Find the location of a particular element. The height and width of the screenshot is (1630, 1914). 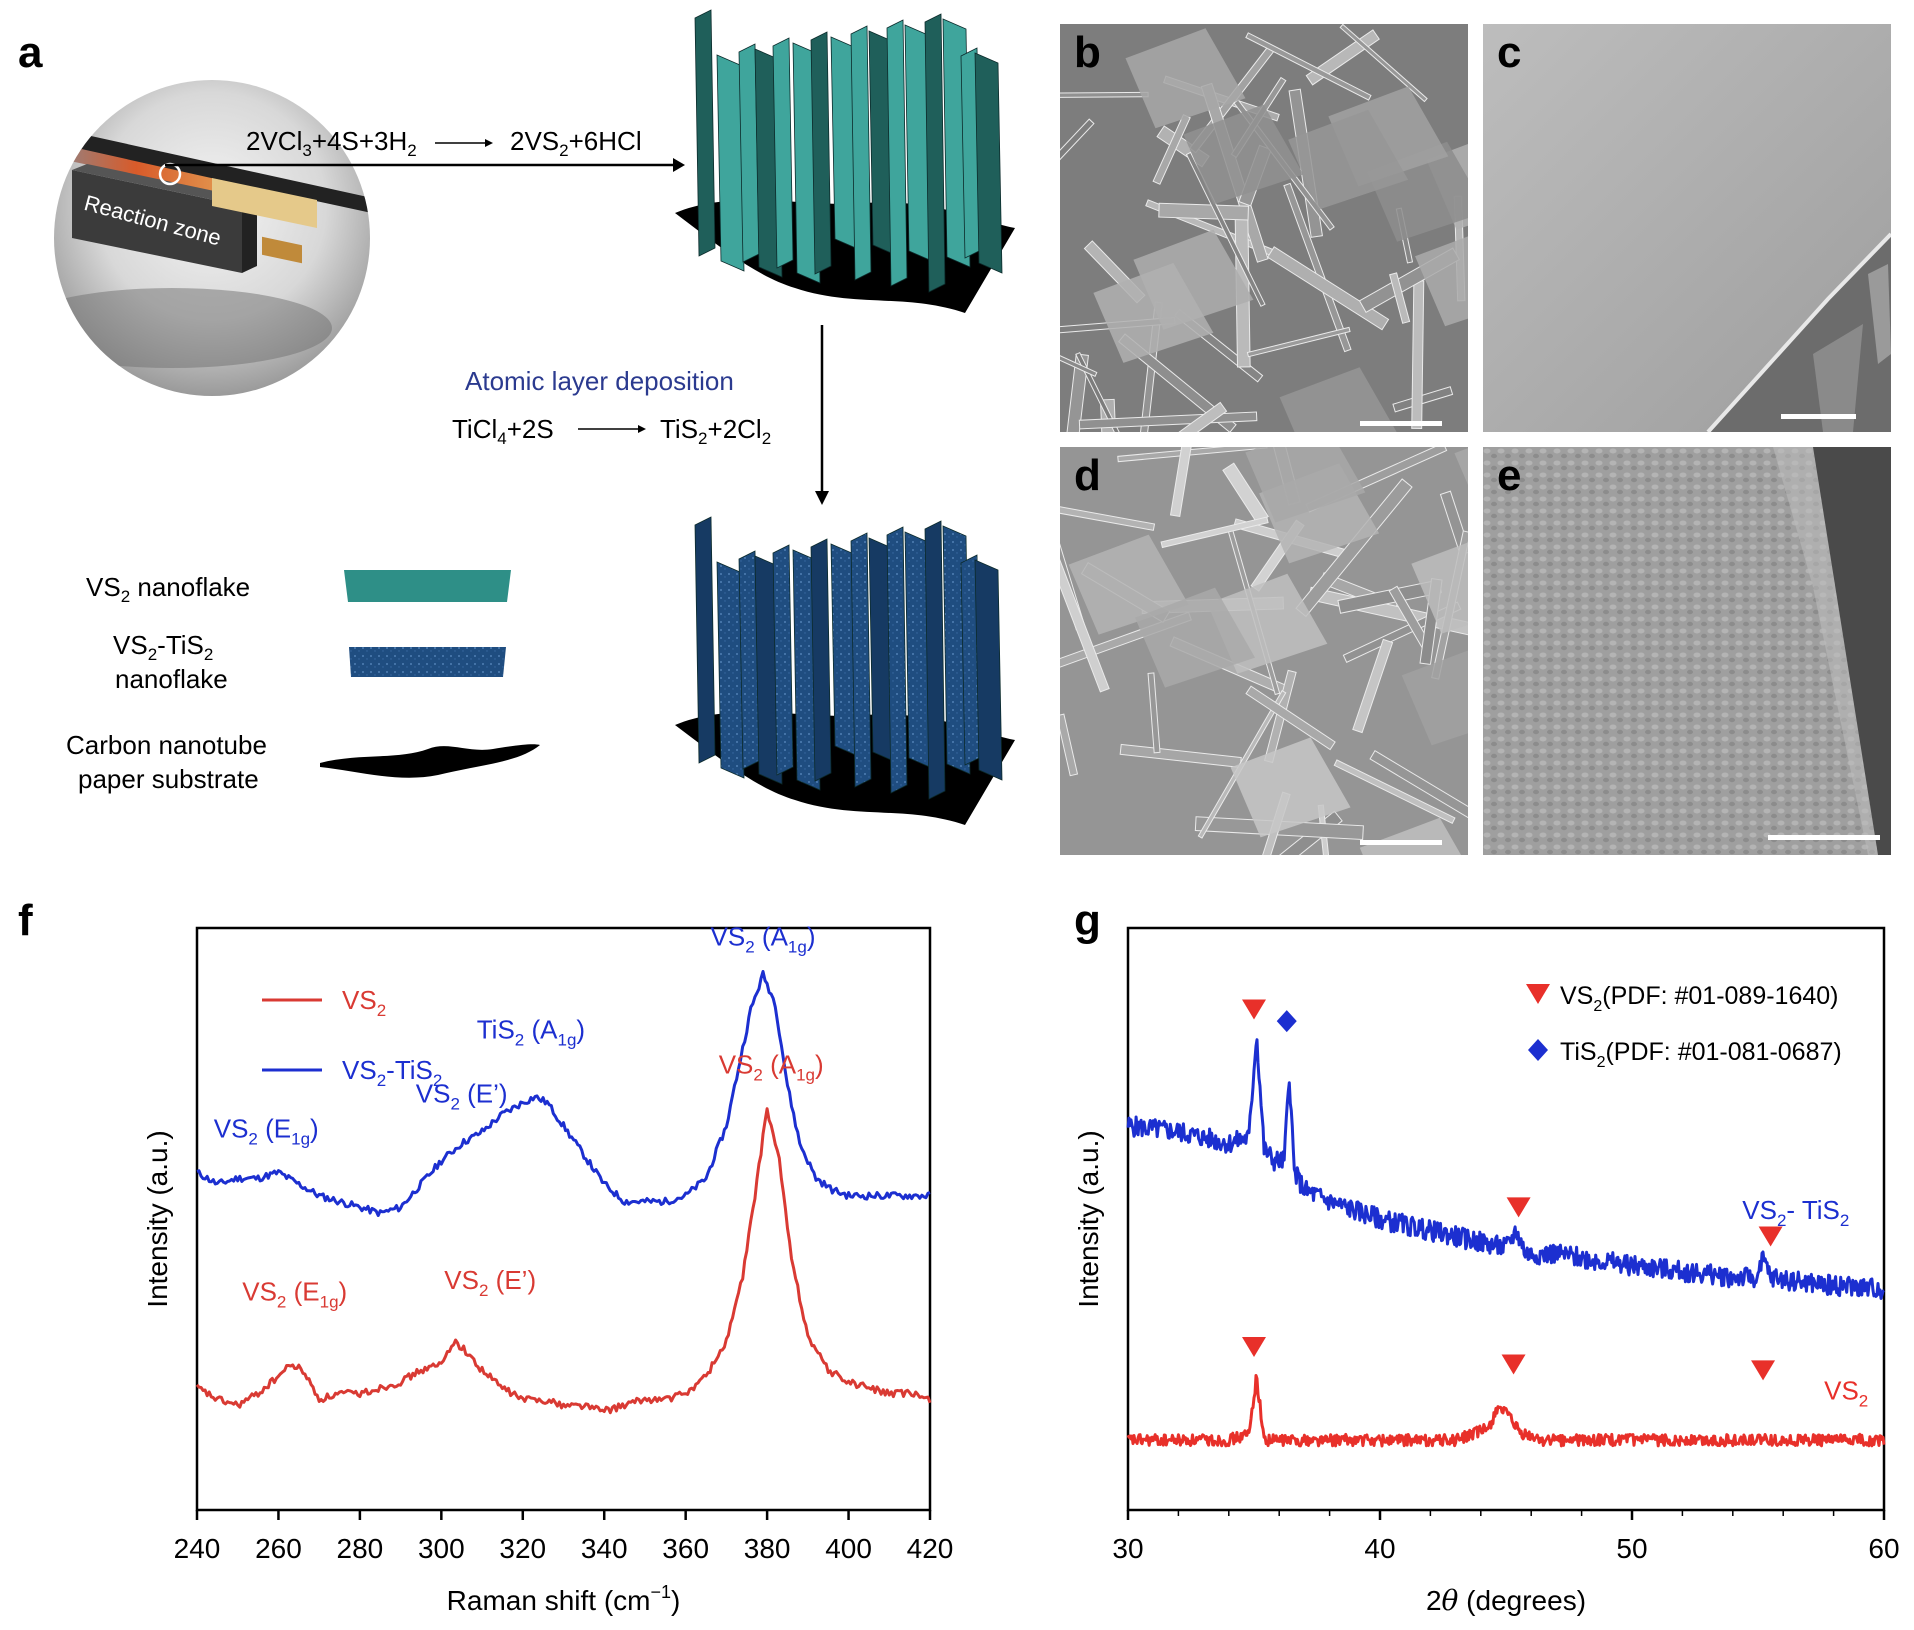

x-tick-label: 280 is located at coordinates (360, 1548).